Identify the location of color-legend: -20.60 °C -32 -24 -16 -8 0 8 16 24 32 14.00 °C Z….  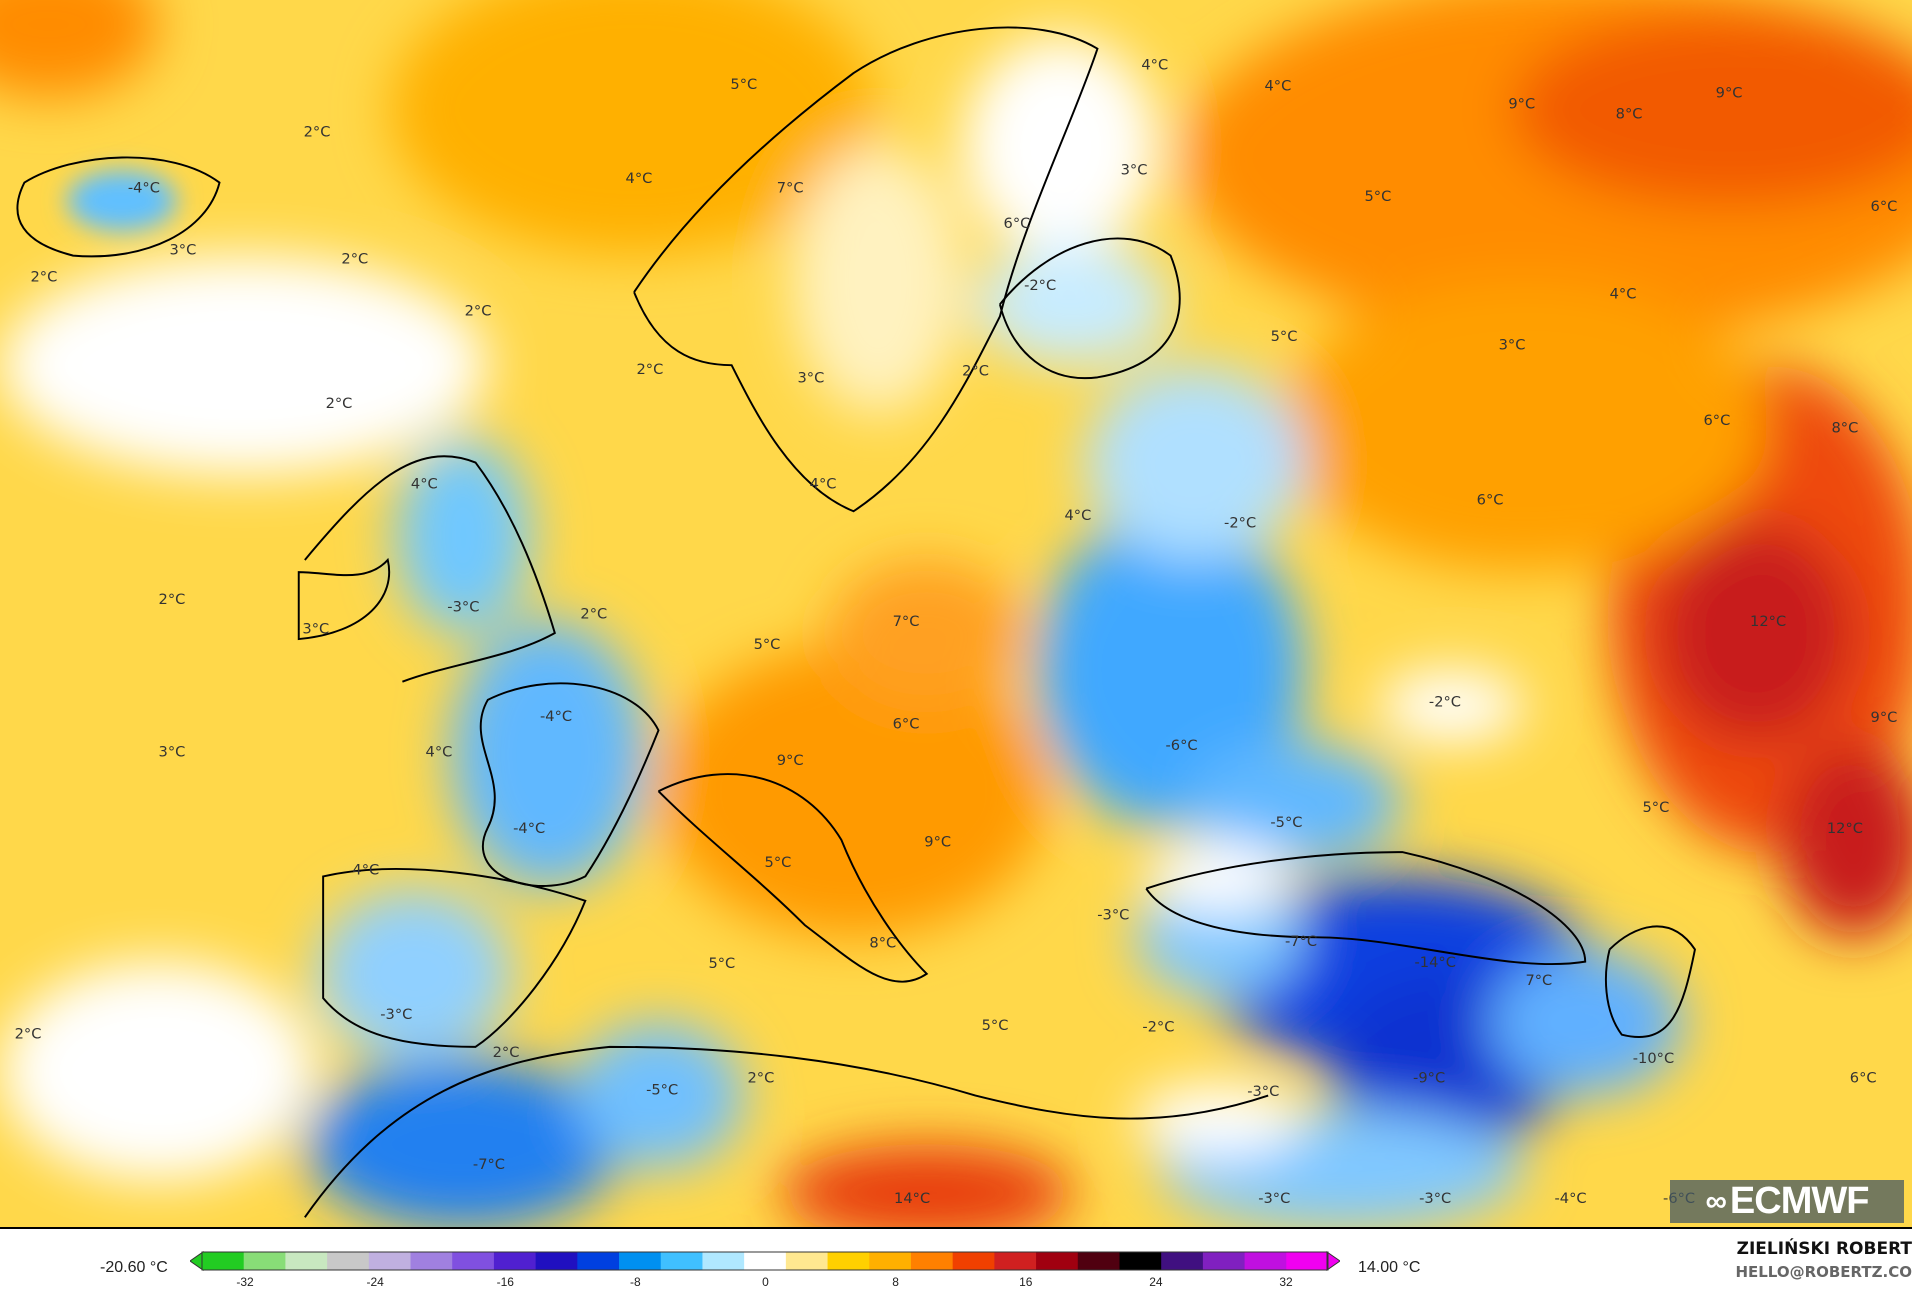
(956, 1259).